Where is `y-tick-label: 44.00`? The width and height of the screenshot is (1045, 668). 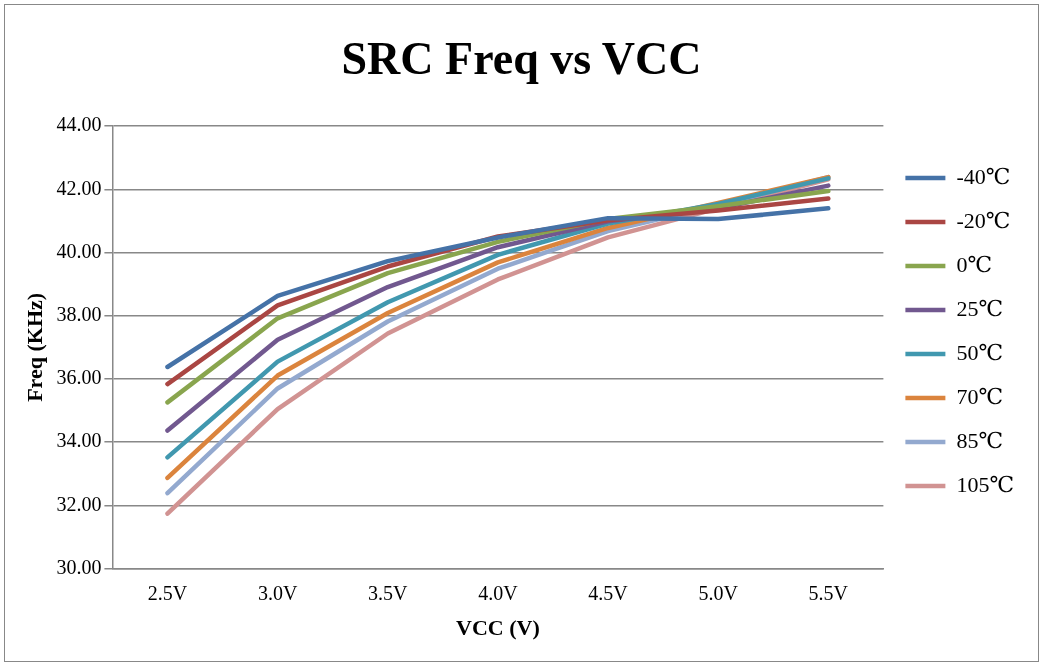 y-tick-label: 44.00 is located at coordinates (79, 124).